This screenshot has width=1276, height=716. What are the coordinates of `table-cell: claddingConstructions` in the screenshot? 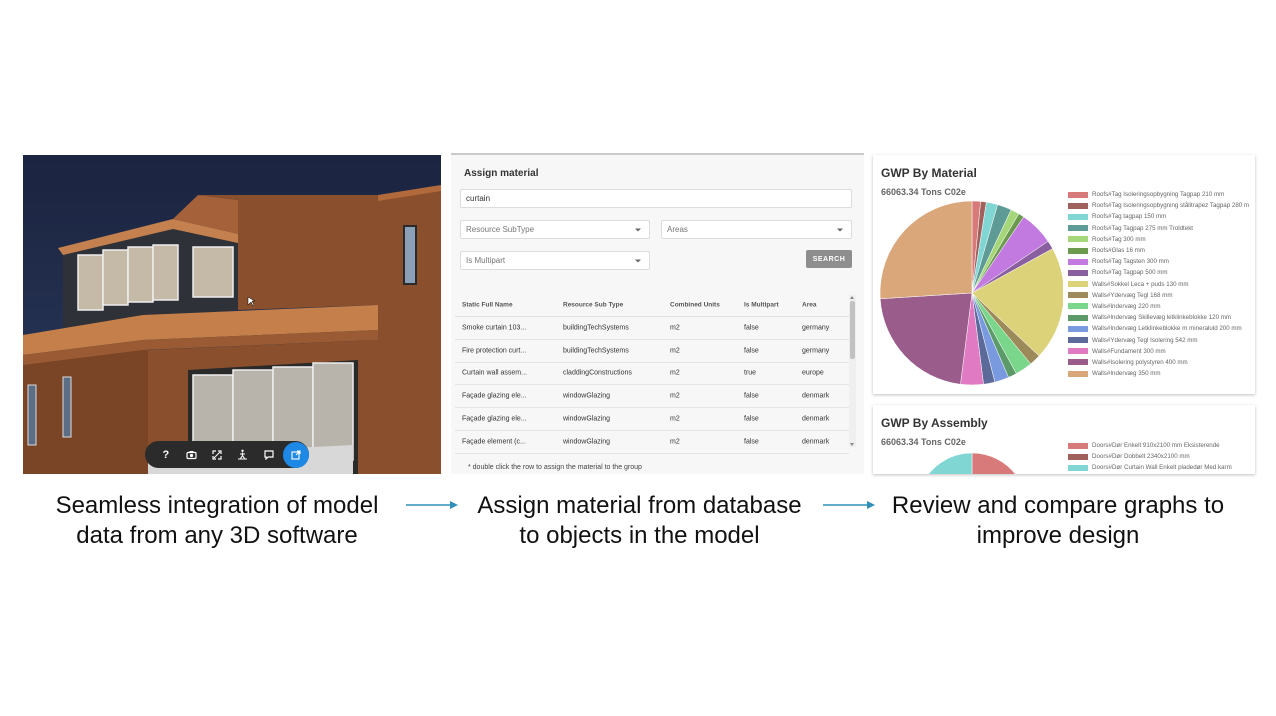 It's located at (597, 373).